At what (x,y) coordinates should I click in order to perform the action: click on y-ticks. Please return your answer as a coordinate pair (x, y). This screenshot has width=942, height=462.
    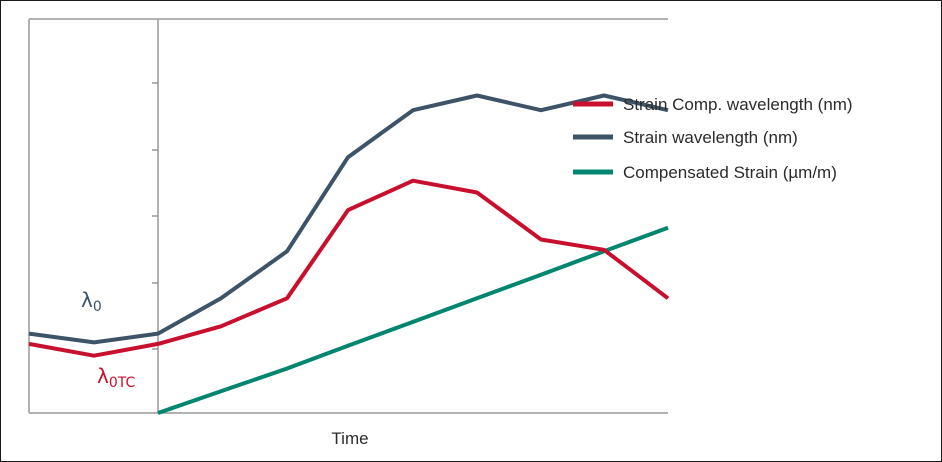
    Looking at the image, I should click on (155, 216).